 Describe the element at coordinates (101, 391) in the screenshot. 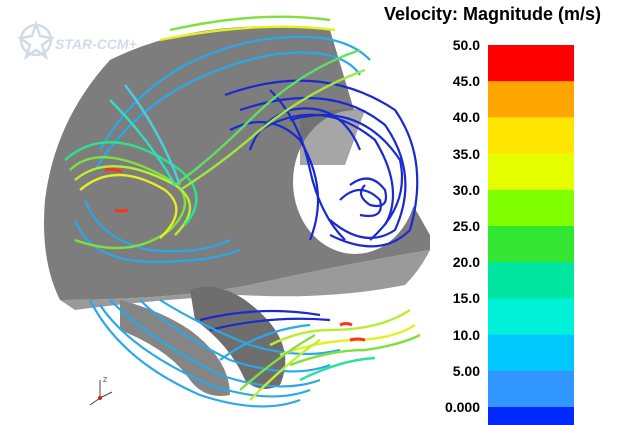

I see `xyz-triad-icon: Z` at that location.